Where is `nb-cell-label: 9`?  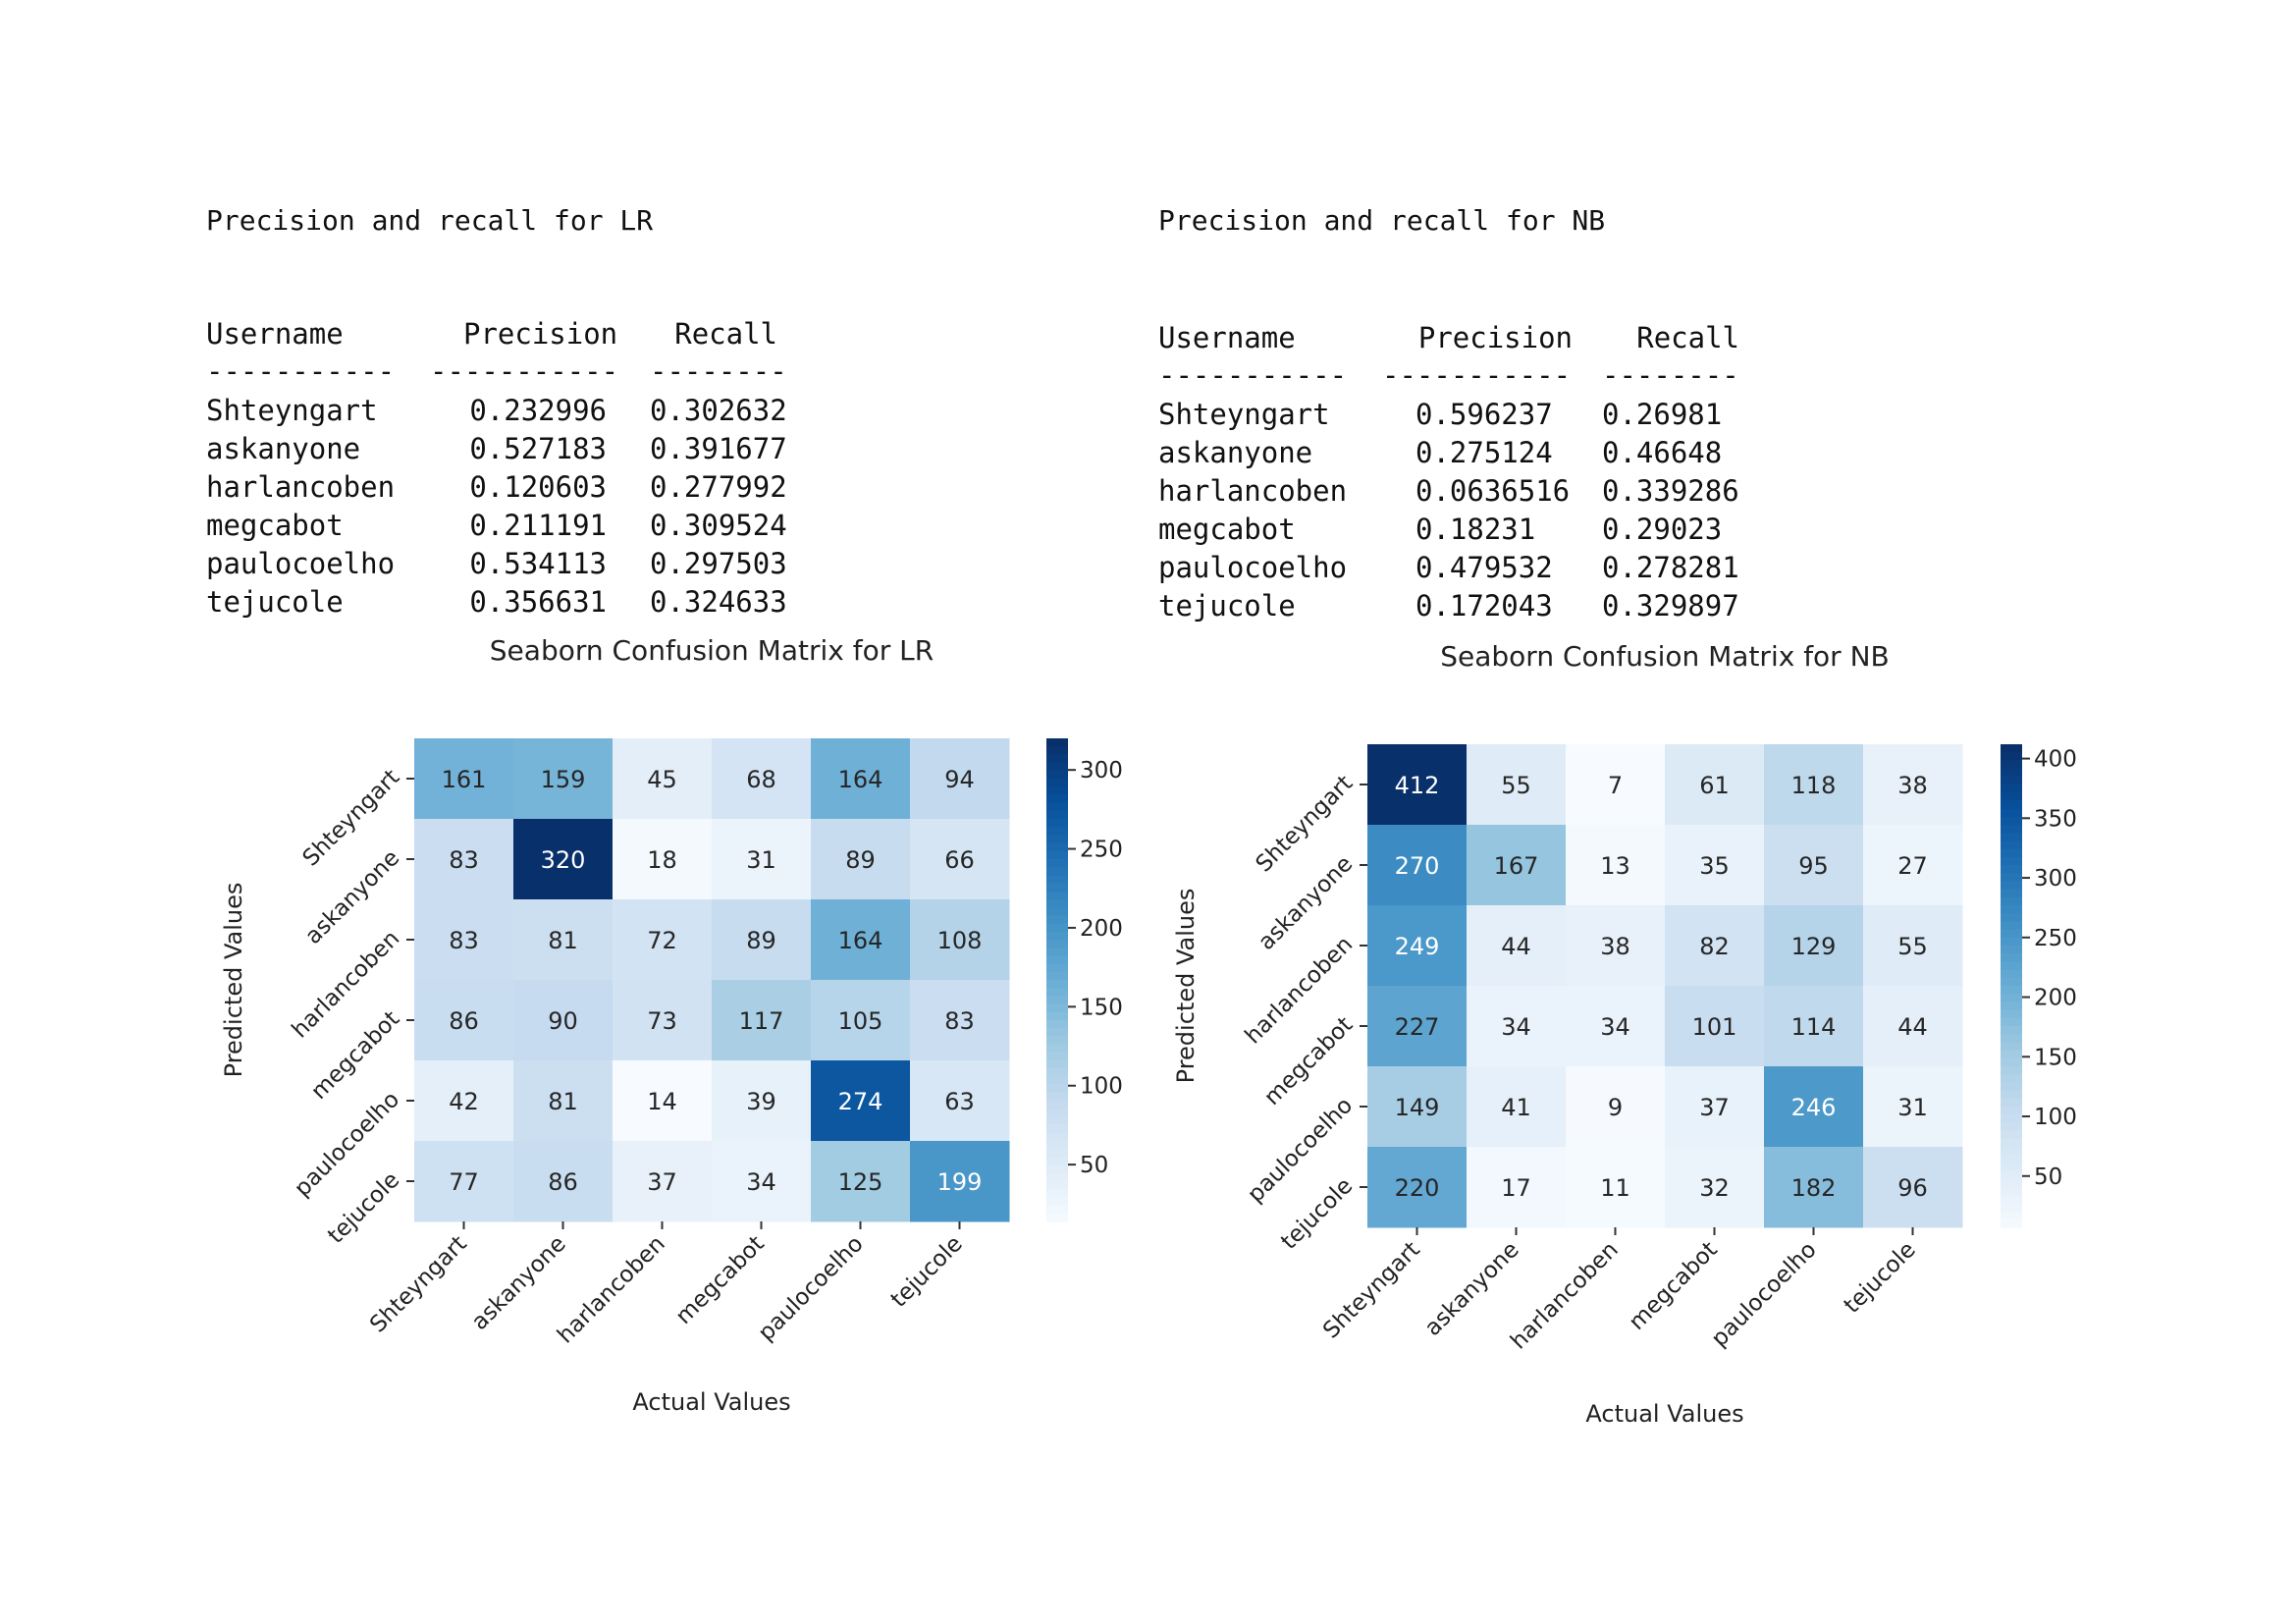
nb-cell-label: 9 is located at coordinates (1615, 1107).